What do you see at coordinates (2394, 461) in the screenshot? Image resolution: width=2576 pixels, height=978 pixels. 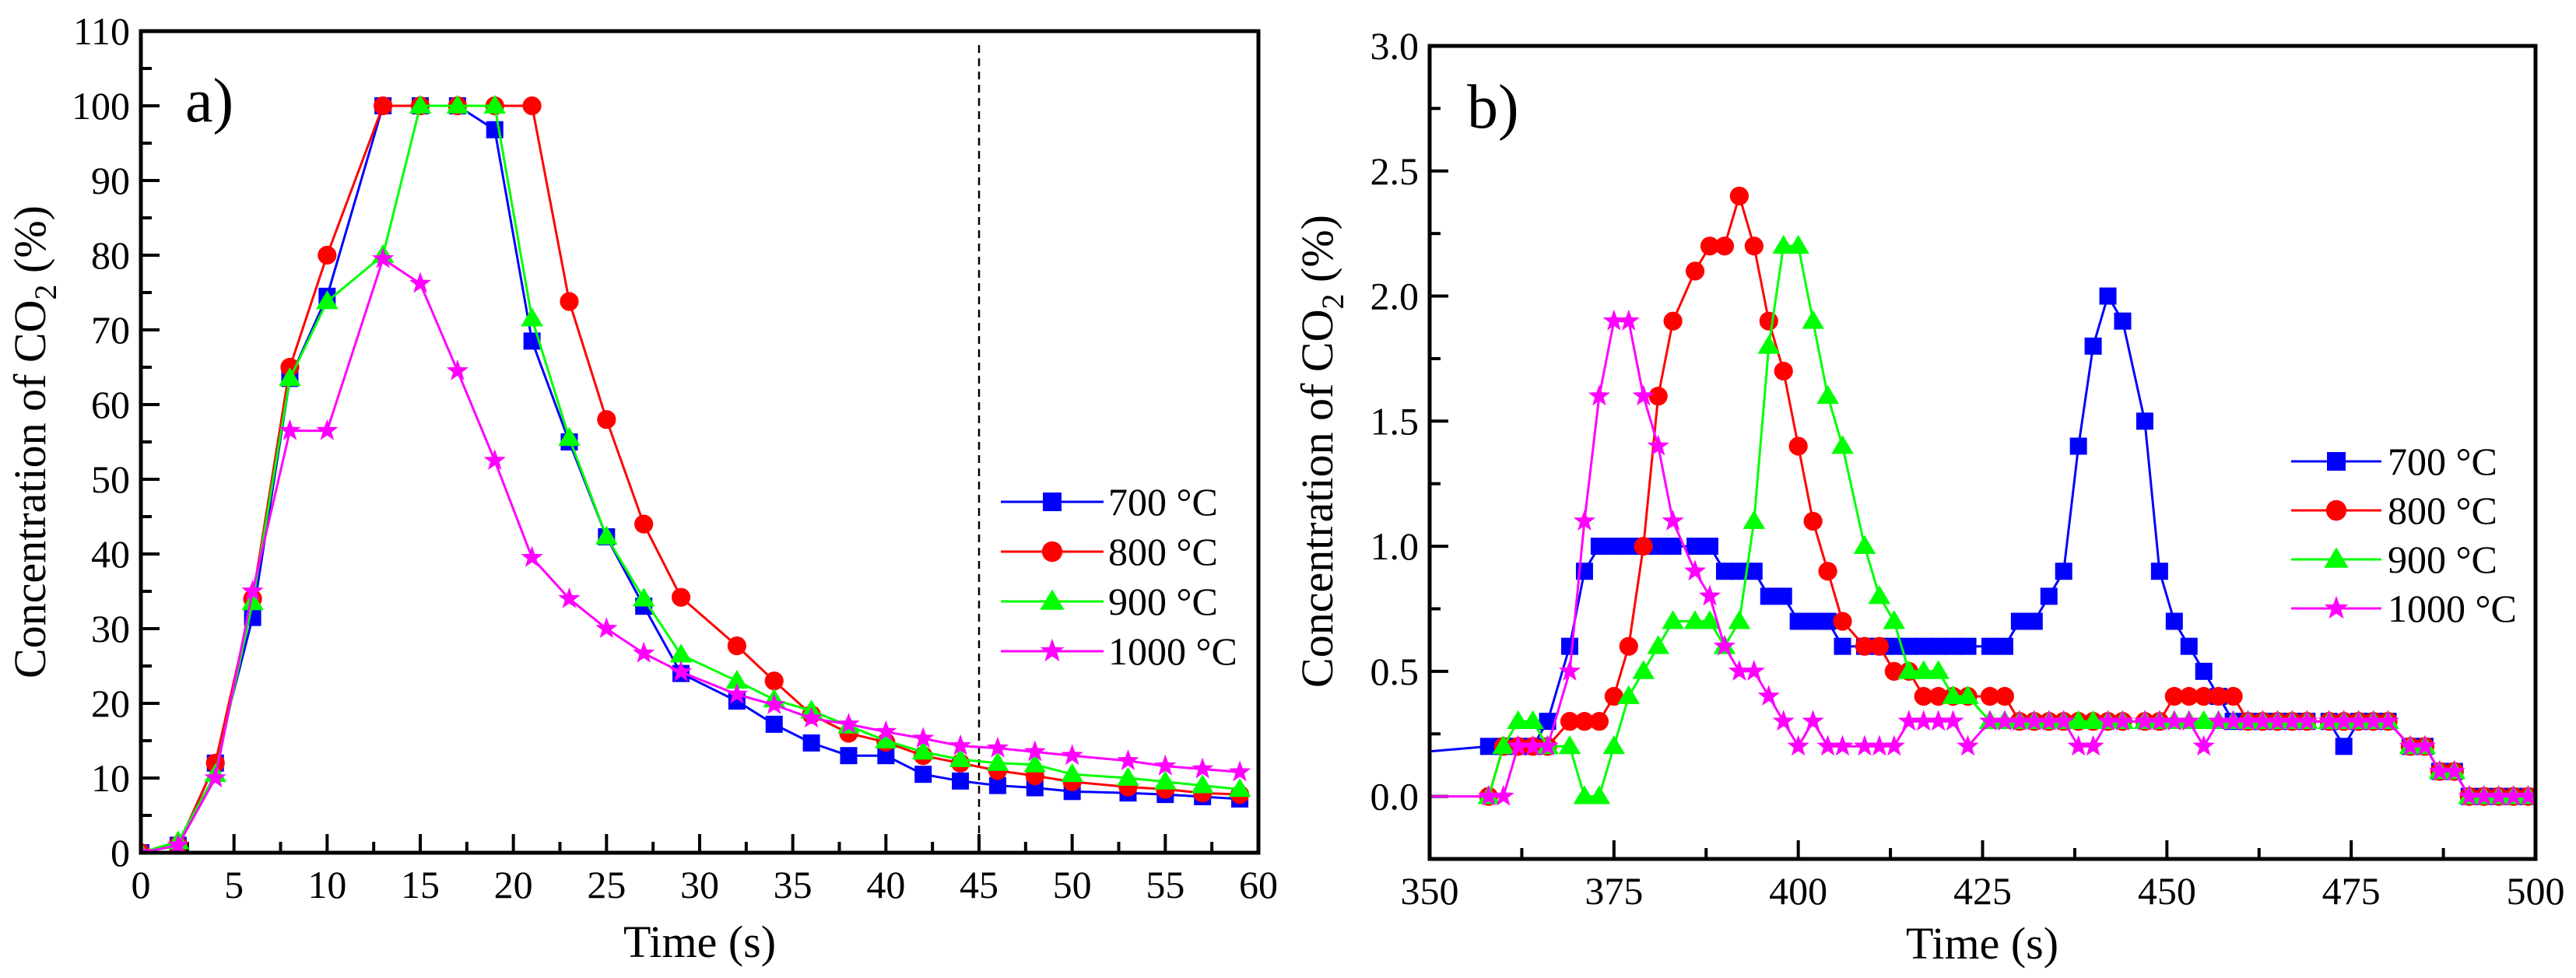 I see `legend-entry: 700 °C` at bounding box center [2394, 461].